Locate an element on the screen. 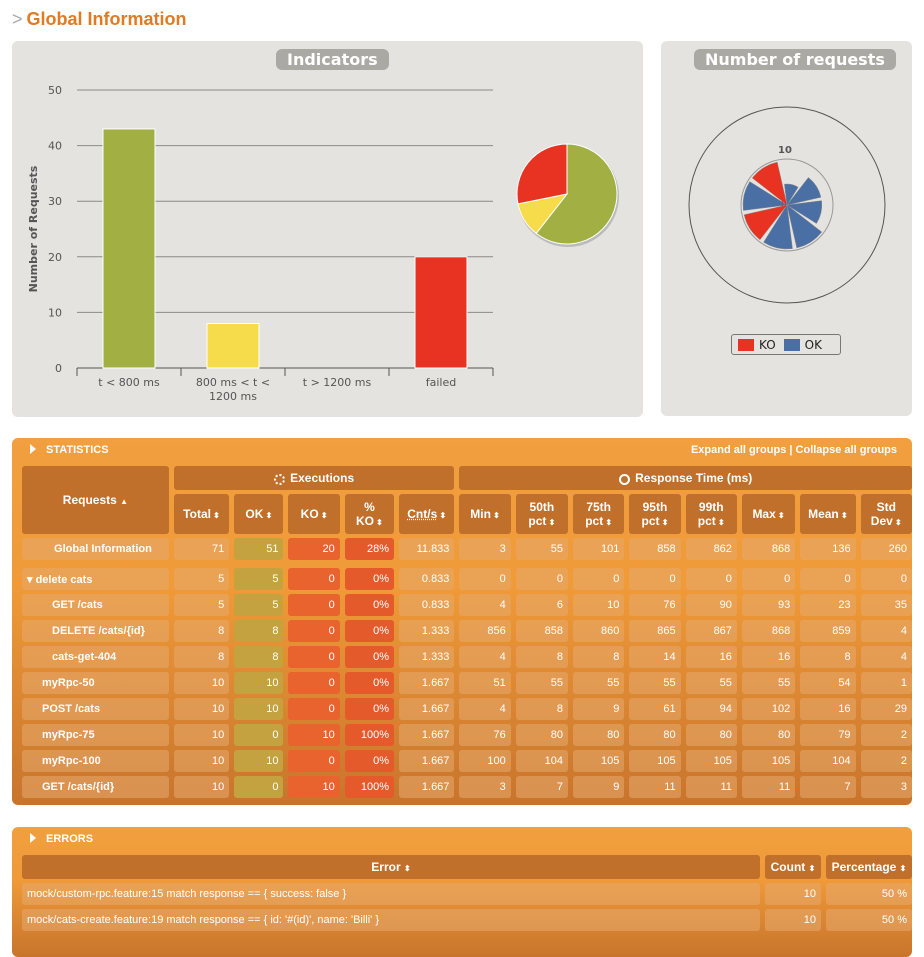 The height and width of the screenshot is (957, 924). cell-cnt-s: 0.833 is located at coordinates (426, 579).